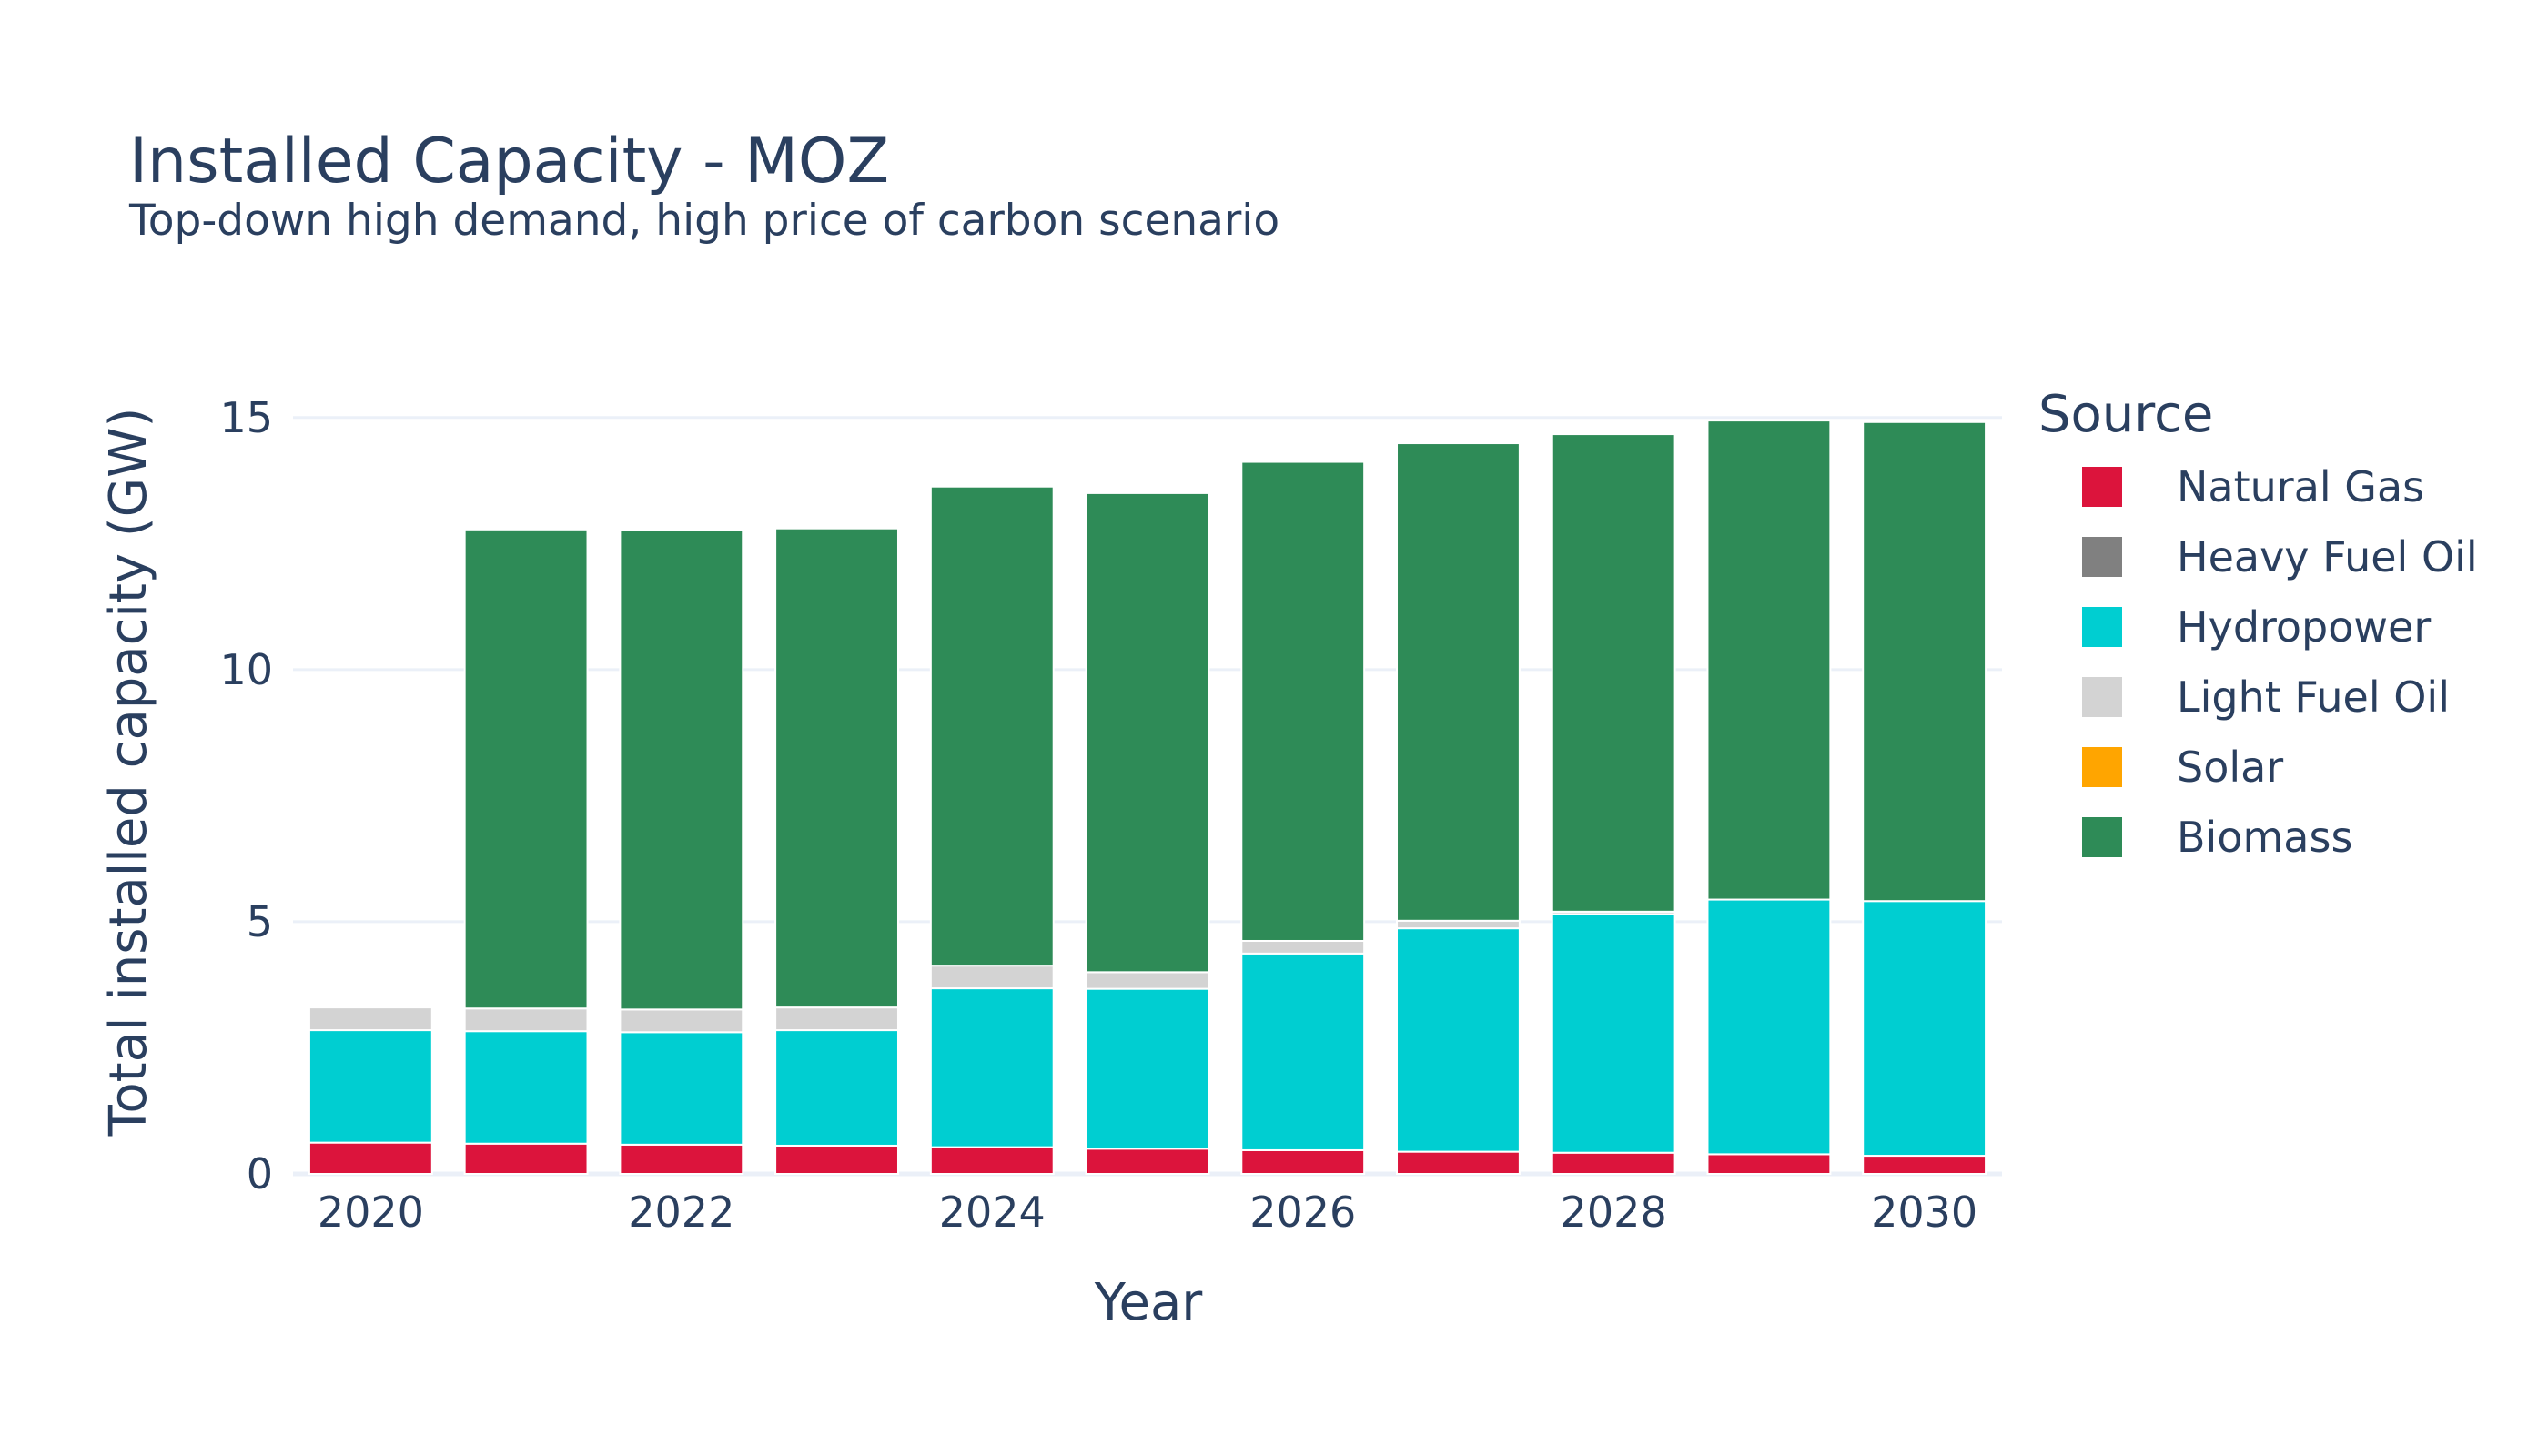 The image size is (2548, 1456). What do you see at coordinates (246, 418) in the screenshot?
I see `y-tick-label: 15` at bounding box center [246, 418].